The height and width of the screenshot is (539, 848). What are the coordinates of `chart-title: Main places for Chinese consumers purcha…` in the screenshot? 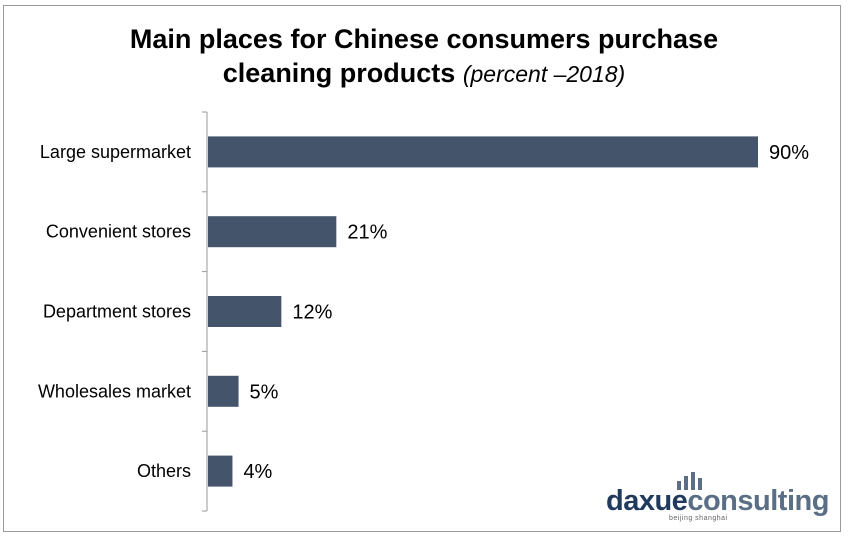 It's located at (424, 56).